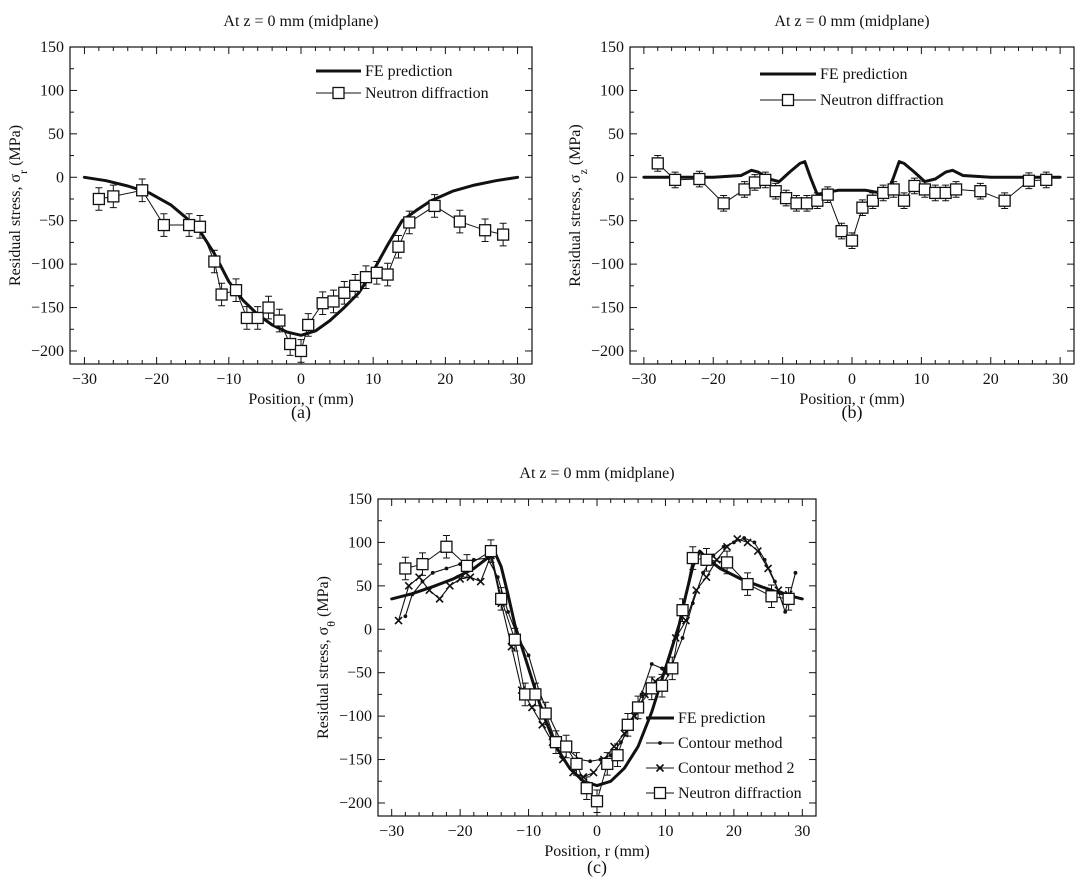  I want to click on x-tick-label: 10, so click(921, 379).